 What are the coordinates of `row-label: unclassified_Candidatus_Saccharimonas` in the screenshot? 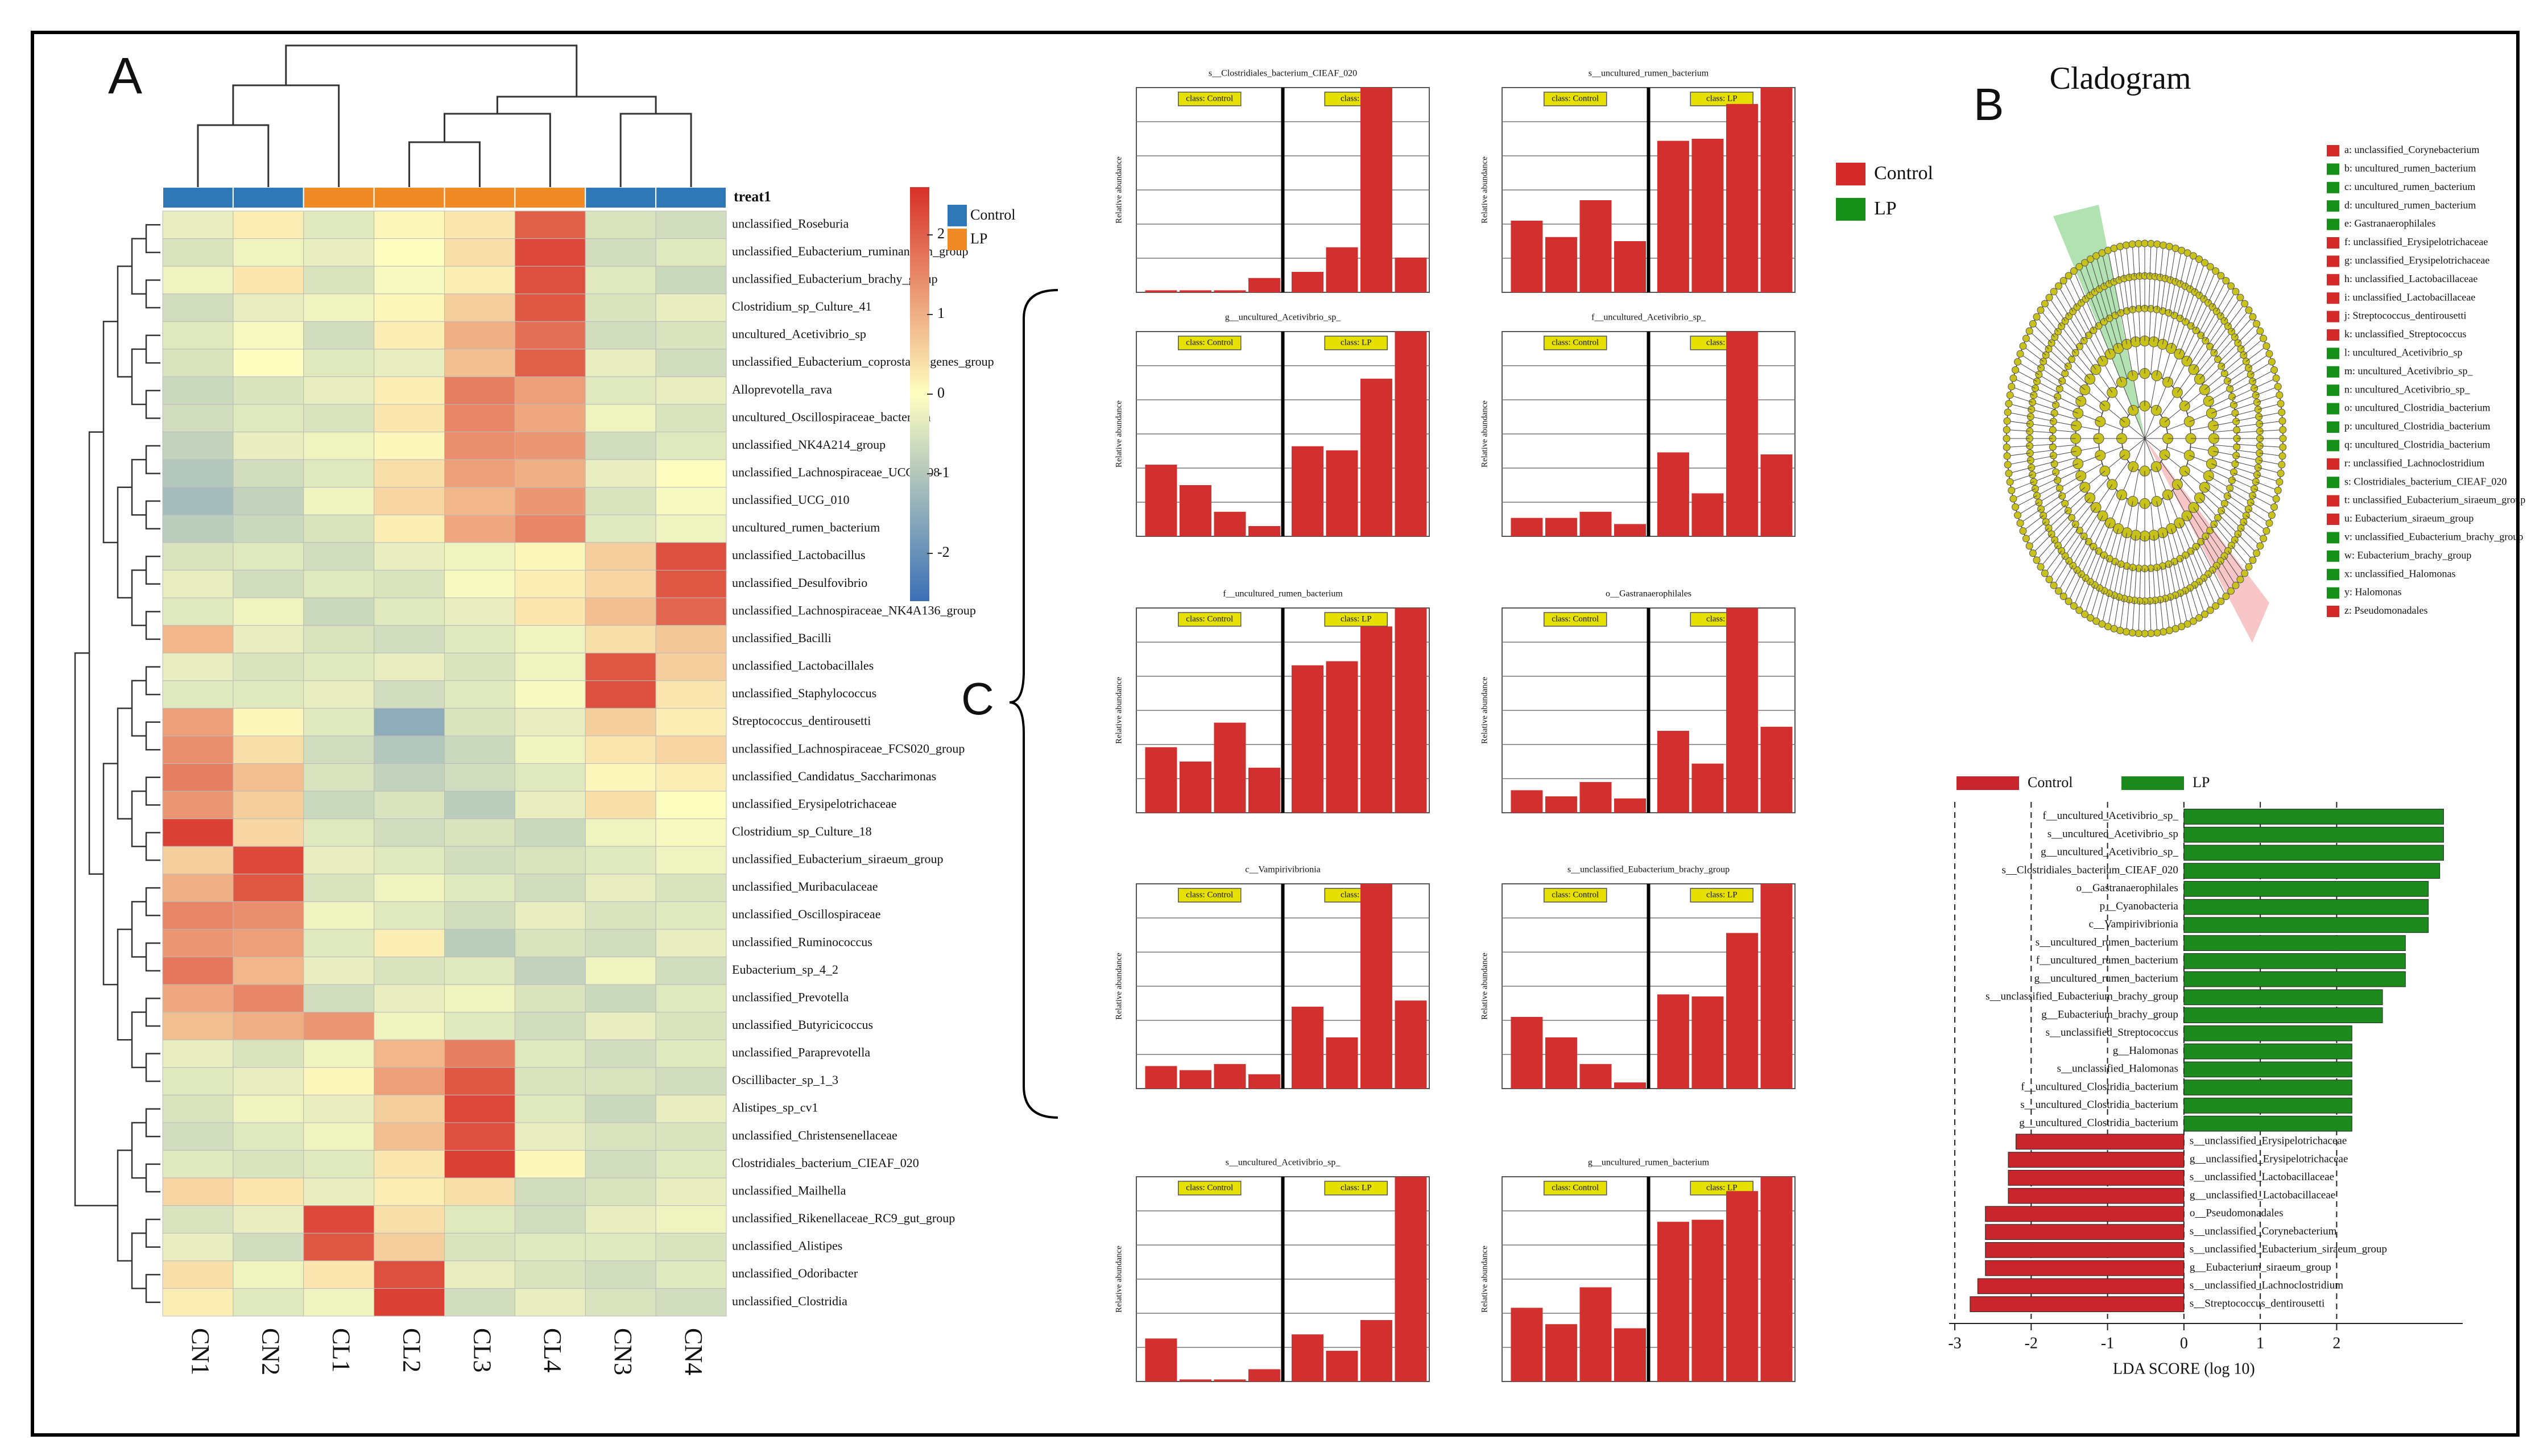 It's located at (834, 776).